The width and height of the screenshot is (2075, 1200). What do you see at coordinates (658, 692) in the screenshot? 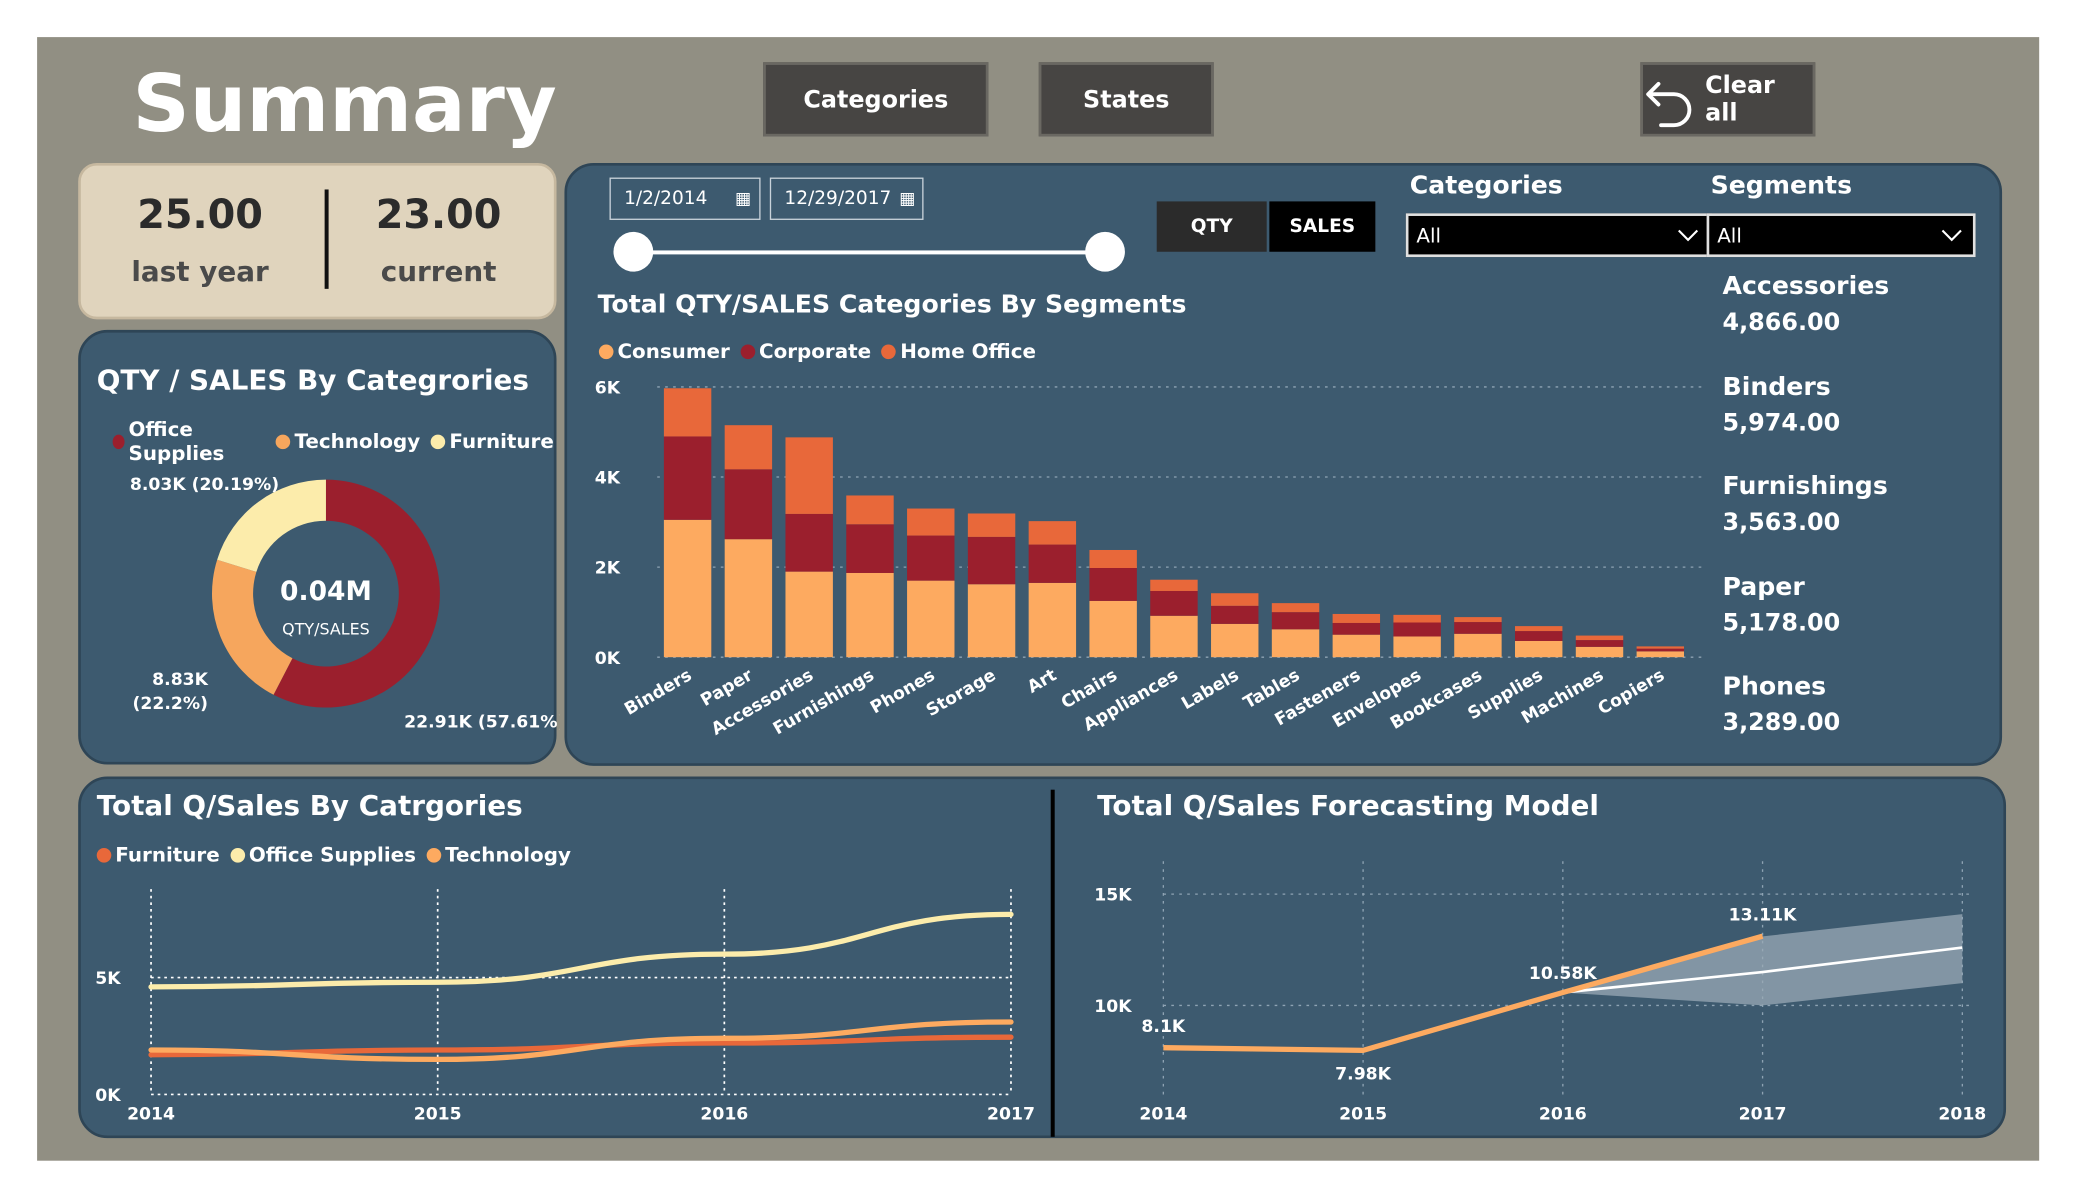
I see `bar-x-label: Binders` at bounding box center [658, 692].